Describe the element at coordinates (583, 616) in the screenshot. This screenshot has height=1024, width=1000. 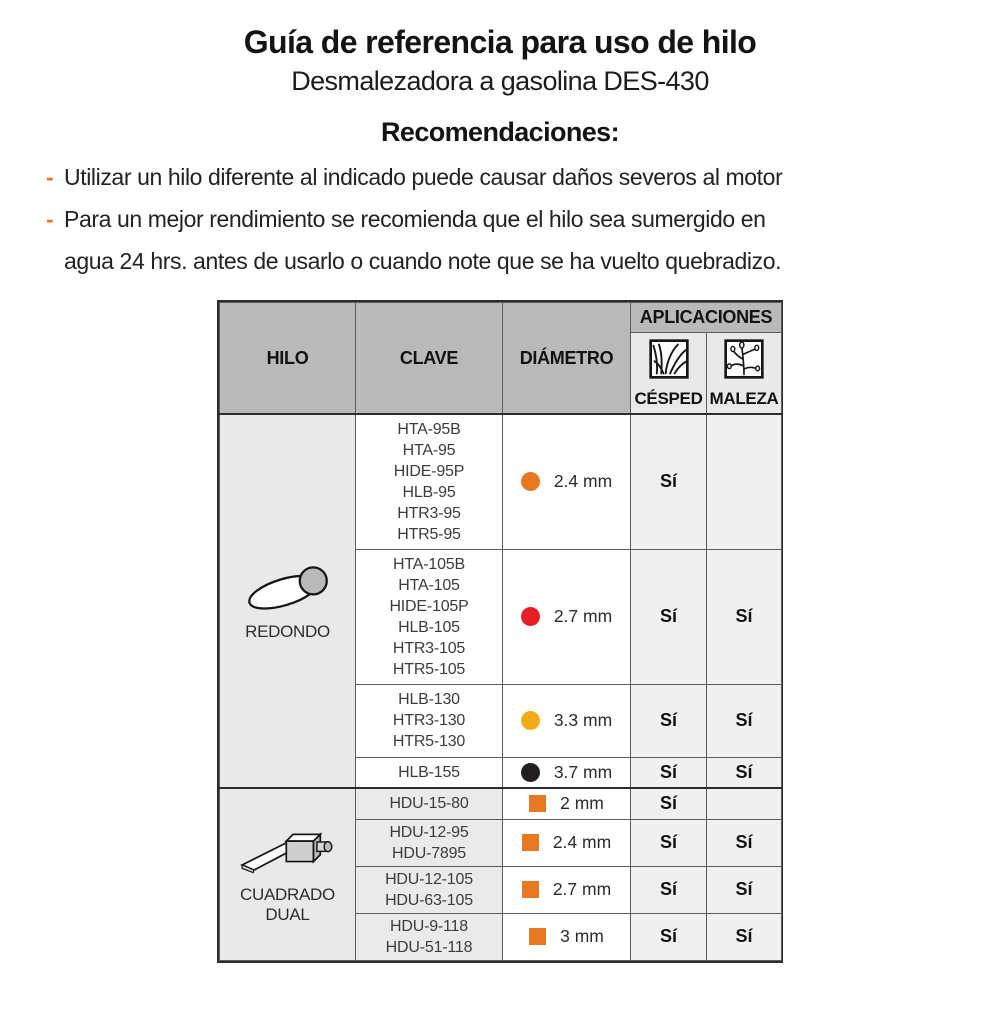
I see `diameter-value: 2.7 mm` at that location.